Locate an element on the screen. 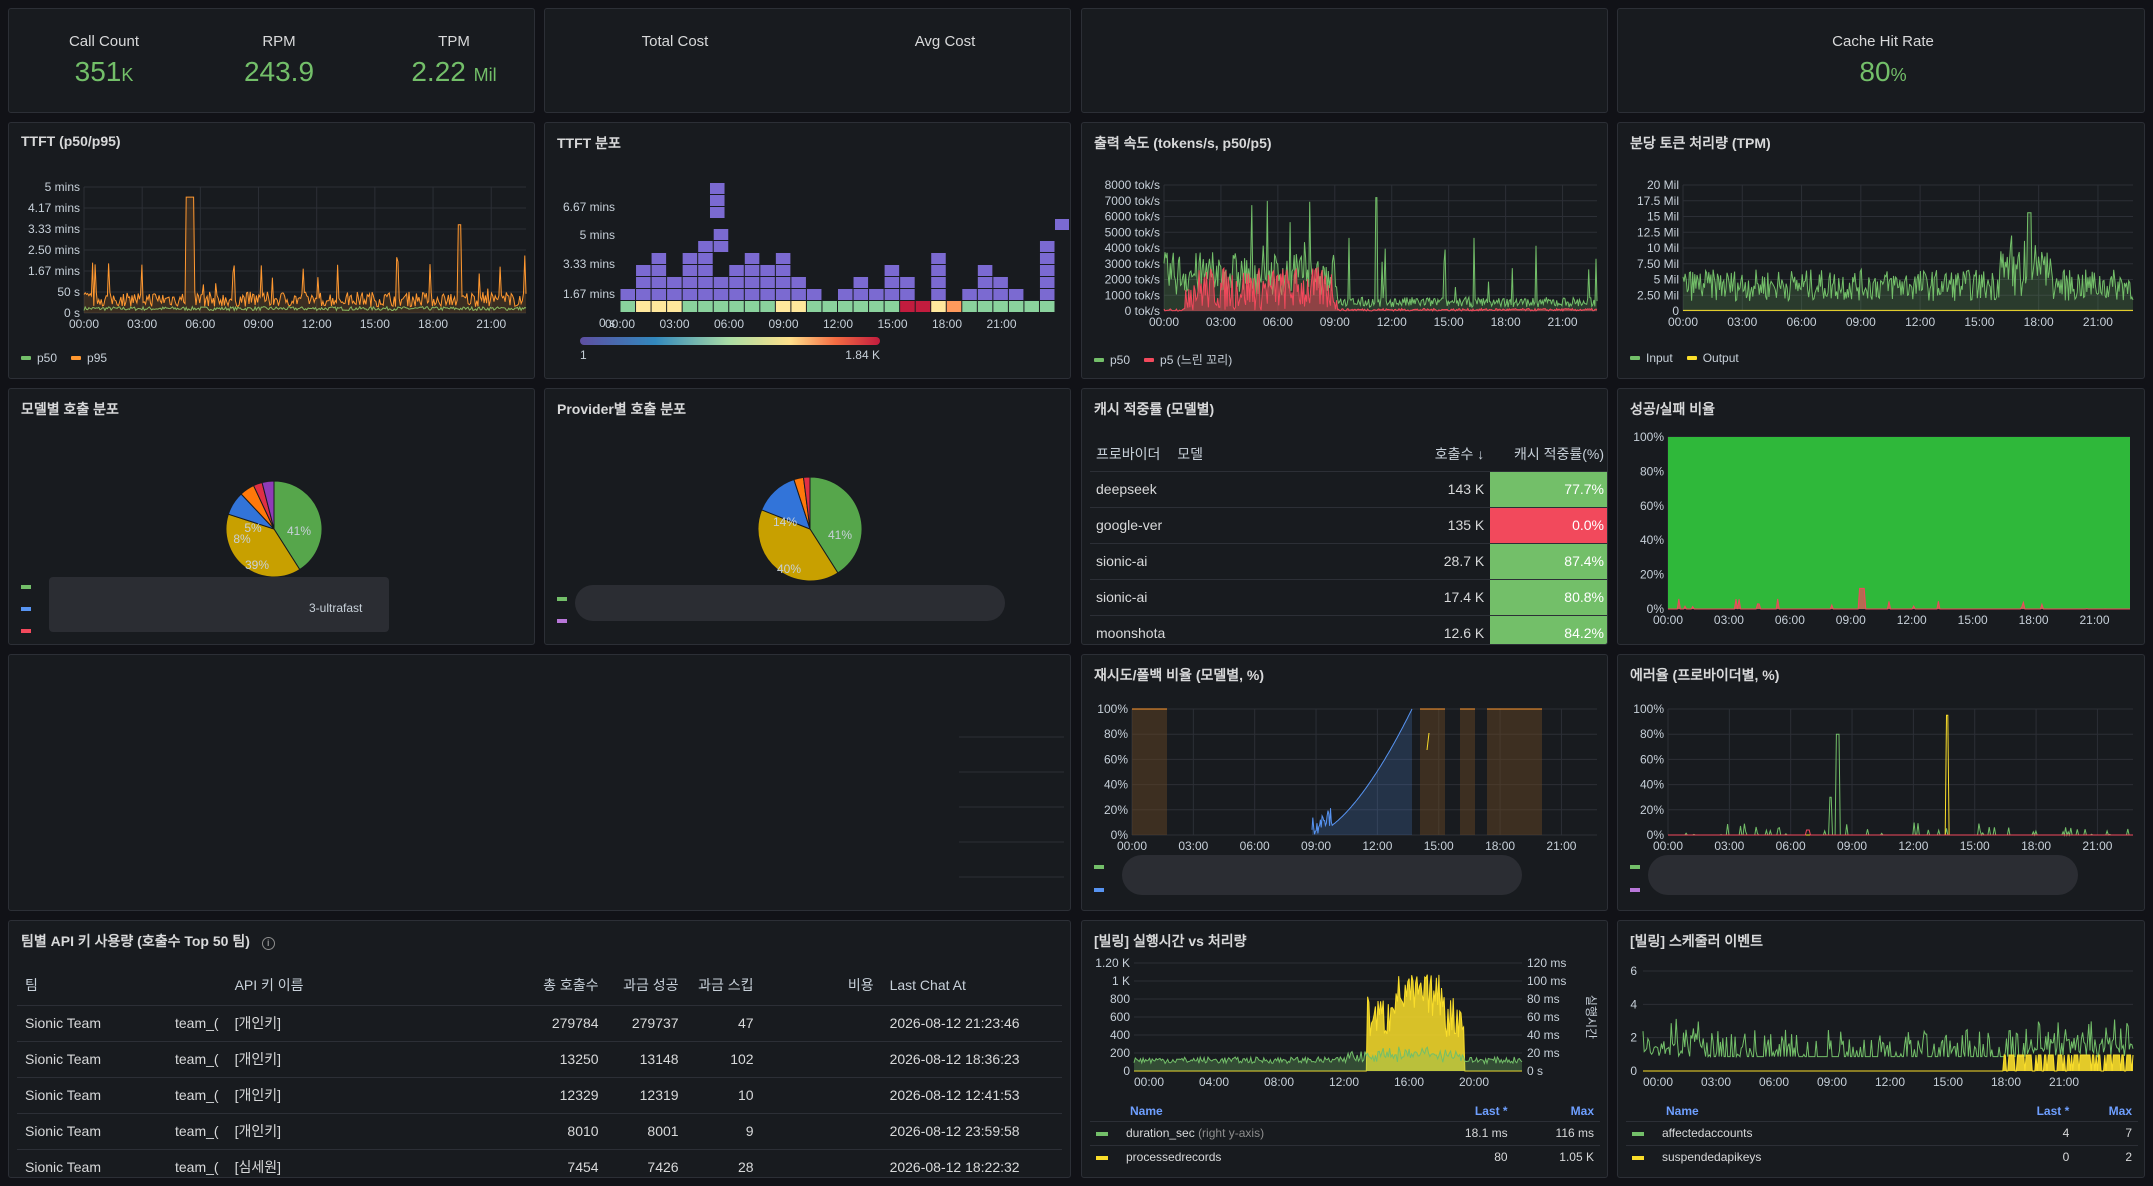 This screenshot has height=1186, width=2153. col-key is located at coordinates (197, 985).